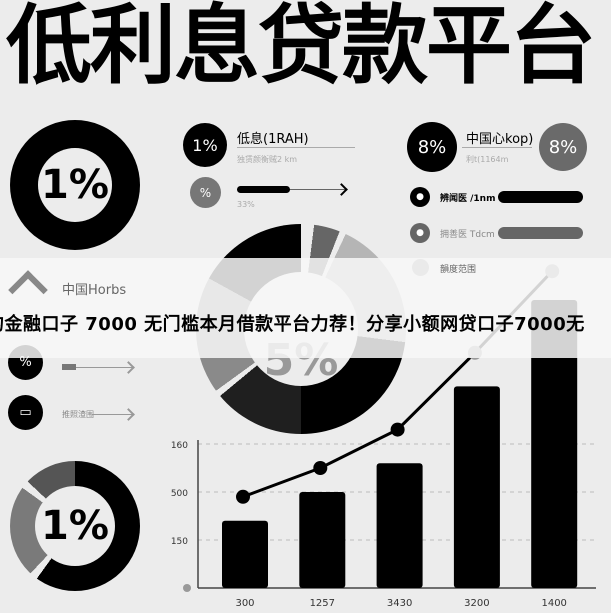 This screenshot has height=613, width=611. What do you see at coordinates (476, 603) in the screenshot?
I see `x-tick-label: 3200` at bounding box center [476, 603].